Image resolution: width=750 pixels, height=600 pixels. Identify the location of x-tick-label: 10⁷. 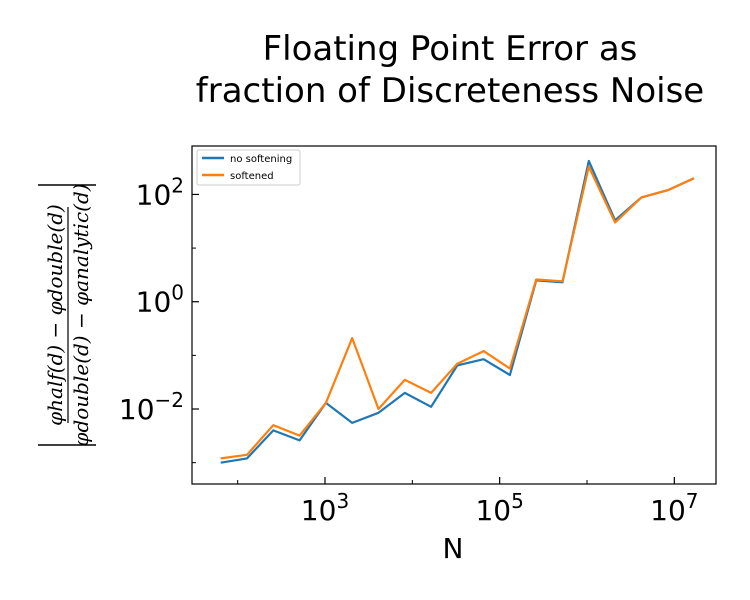
(674, 508).